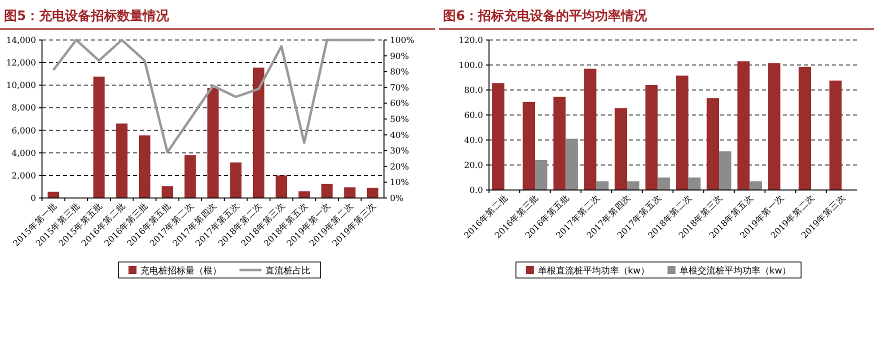 Image resolution: width=878 pixels, height=337 pixels. I want to click on y2-tick-label: 20%, so click(399, 167).